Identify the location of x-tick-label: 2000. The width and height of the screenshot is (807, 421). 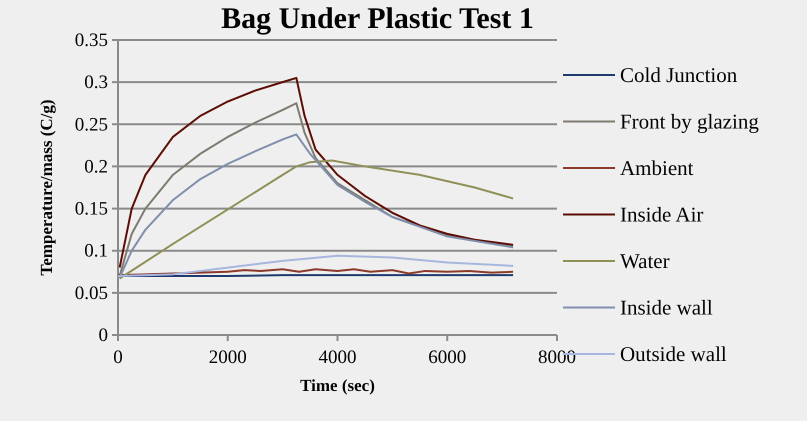
(227, 357).